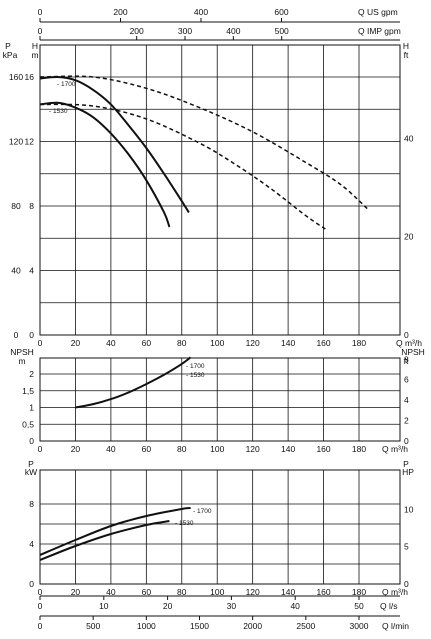  Describe the element at coordinates (22, 352) in the screenshot. I see `npsh-left-label: NPSH` at that location.